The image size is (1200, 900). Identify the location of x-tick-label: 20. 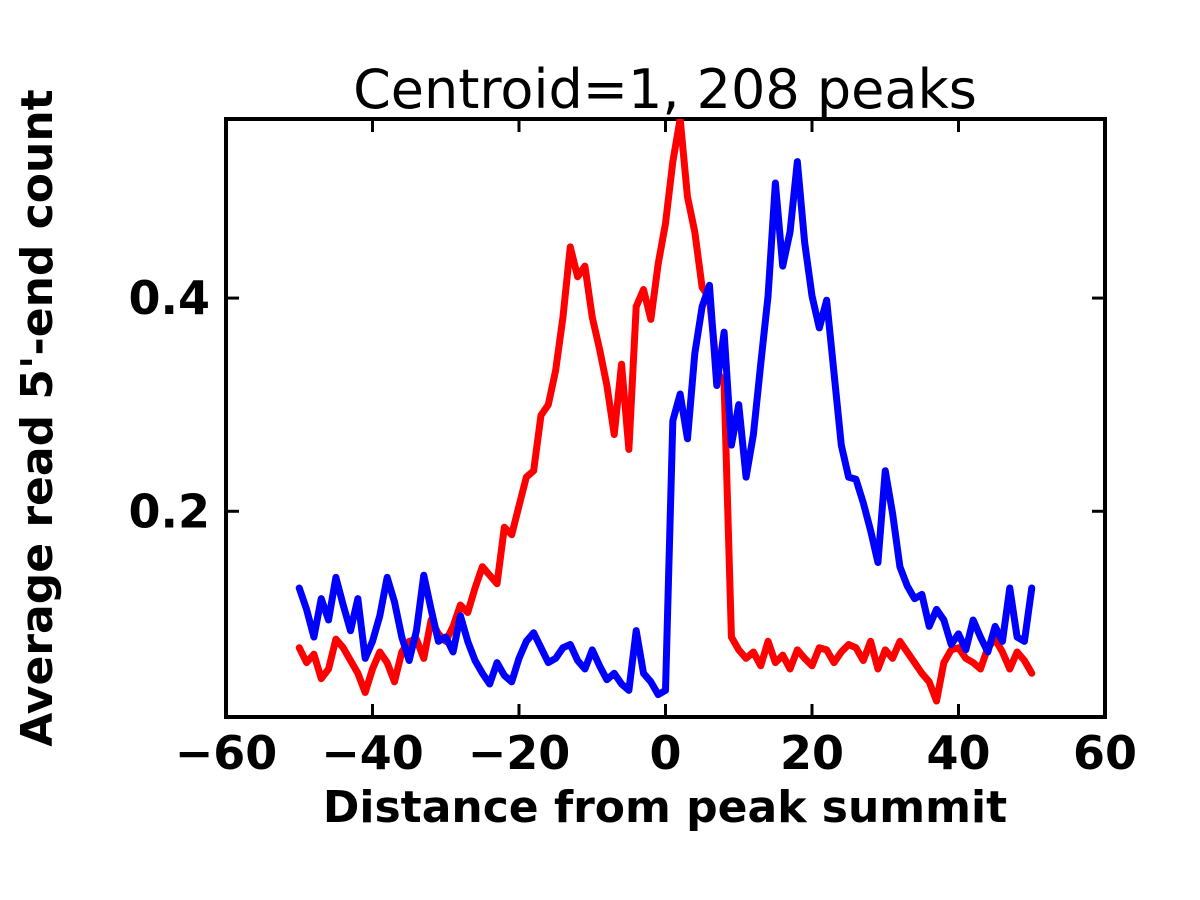
(812, 753).